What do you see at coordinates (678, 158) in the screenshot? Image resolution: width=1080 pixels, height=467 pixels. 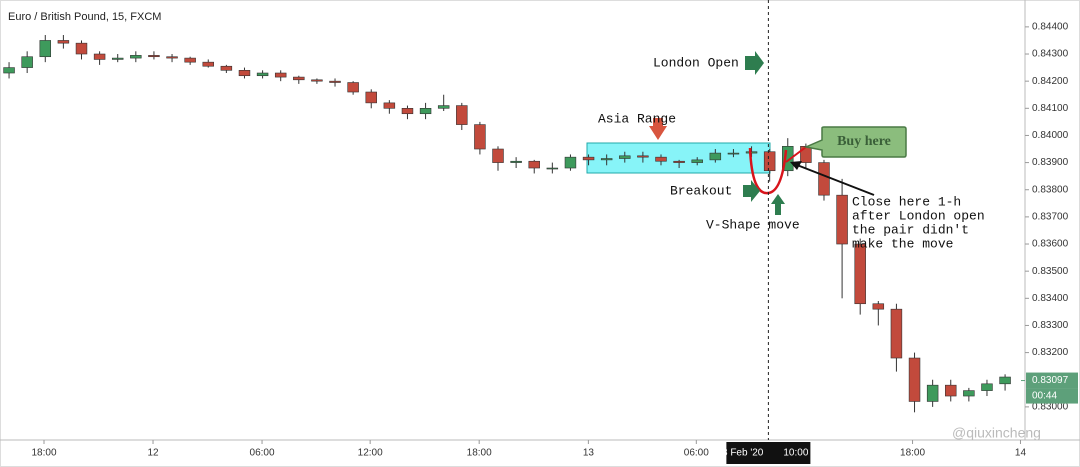 I see `plot` at bounding box center [678, 158].